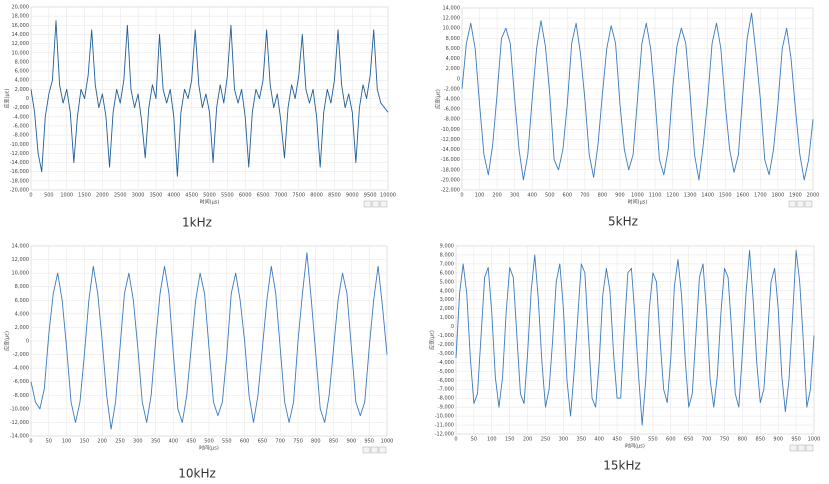 Image resolution: width=829 pixels, height=484 pixels. What do you see at coordinates (796, 440) in the screenshot?
I see `x-tick-label: 950` at bounding box center [796, 440].